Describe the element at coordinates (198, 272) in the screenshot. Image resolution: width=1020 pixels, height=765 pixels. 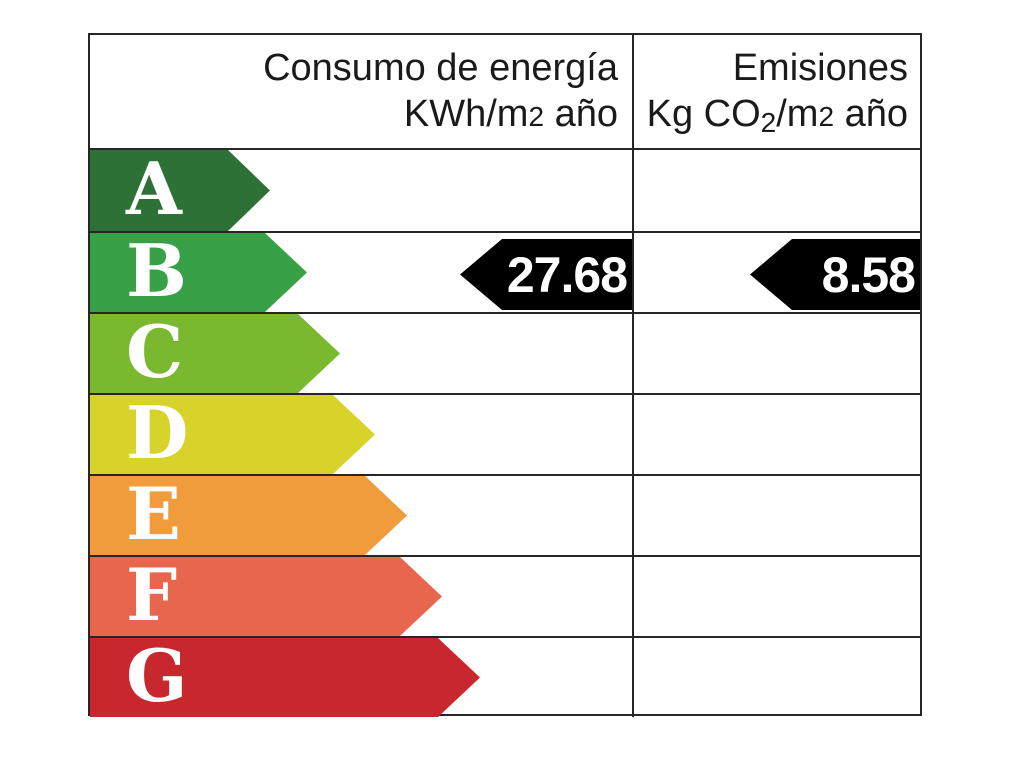
I see `rating-arrow-b-icon: B` at that location.